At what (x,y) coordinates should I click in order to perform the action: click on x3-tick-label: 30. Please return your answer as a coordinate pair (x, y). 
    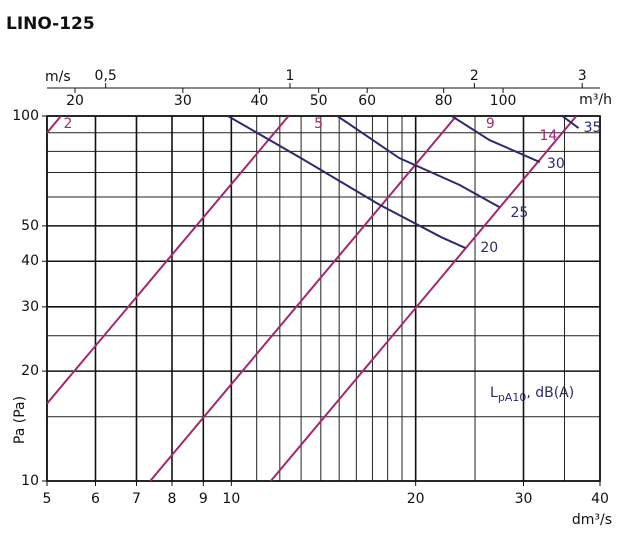
    Looking at the image, I should click on (183, 101).